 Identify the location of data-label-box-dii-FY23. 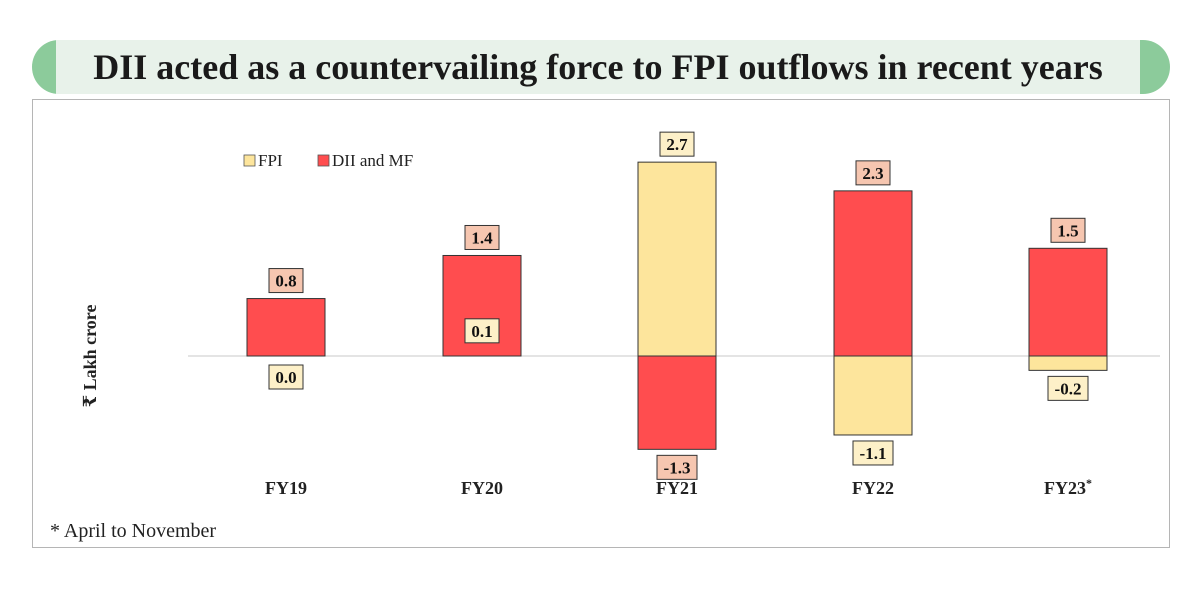
(1068, 230).